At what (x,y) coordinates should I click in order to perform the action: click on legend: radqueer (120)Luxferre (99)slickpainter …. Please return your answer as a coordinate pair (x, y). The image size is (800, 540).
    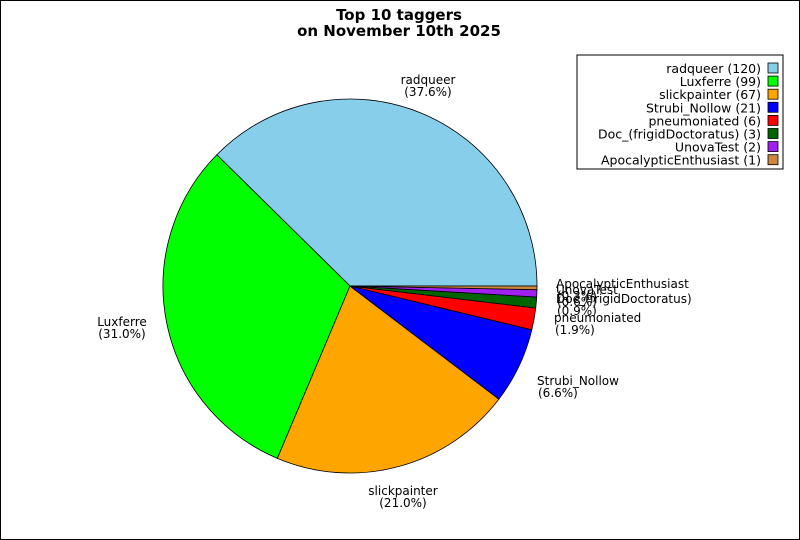
    Looking at the image, I should click on (680, 112).